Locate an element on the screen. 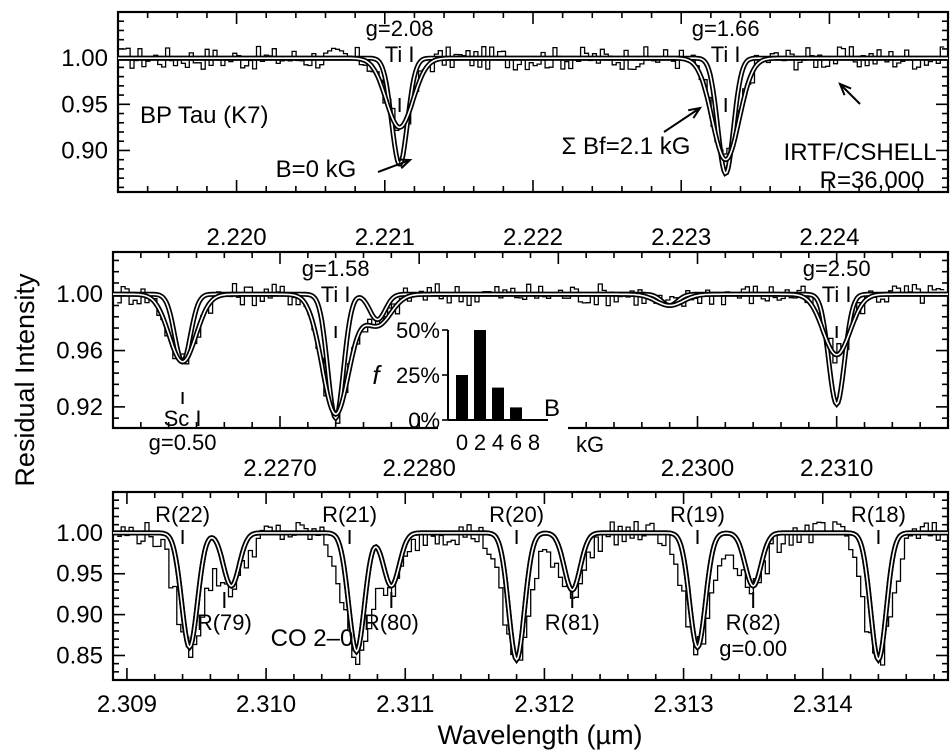 The image size is (952, 756). line-g-label: g=0.00 is located at coordinates (753, 648).